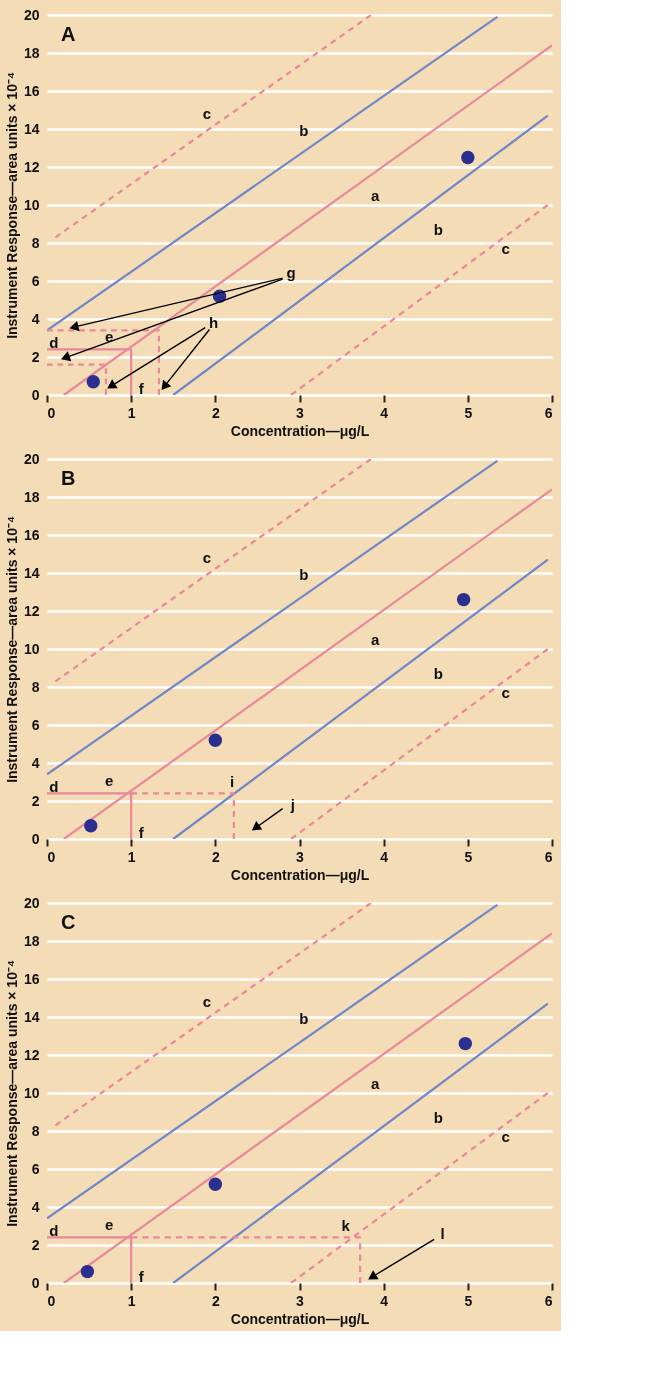  What do you see at coordinates (346, 1225) in the screenshot?
I see `annotation: k` at bounding box center [346, 1225].